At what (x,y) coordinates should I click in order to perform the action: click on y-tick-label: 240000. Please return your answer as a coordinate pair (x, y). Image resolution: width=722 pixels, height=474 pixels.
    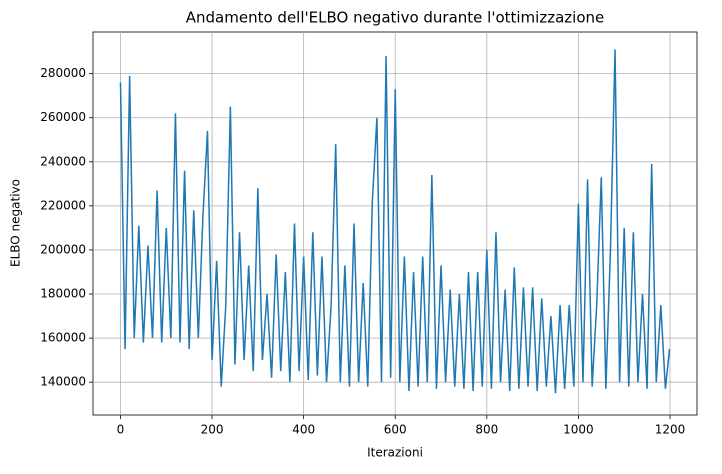
    Looking at the image, I should click on (63, 161).